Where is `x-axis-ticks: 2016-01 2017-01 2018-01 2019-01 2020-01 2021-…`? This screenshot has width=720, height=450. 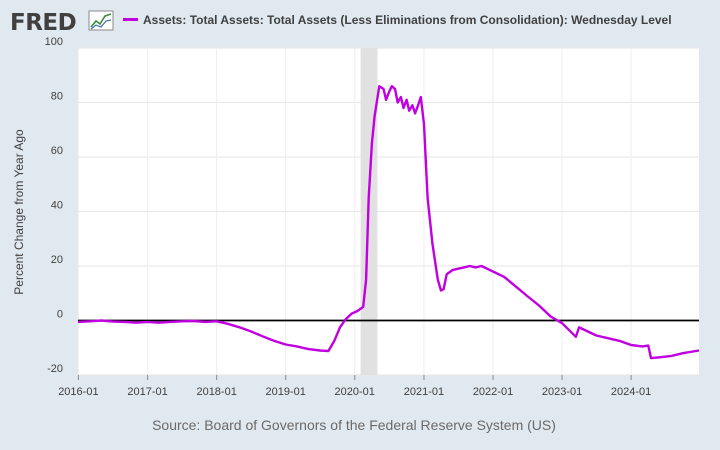 x-axis-ticks: 2016-01 2017-01 2018-01 2019-01 2020-01 2021-… is located at coordinates (354, 386).